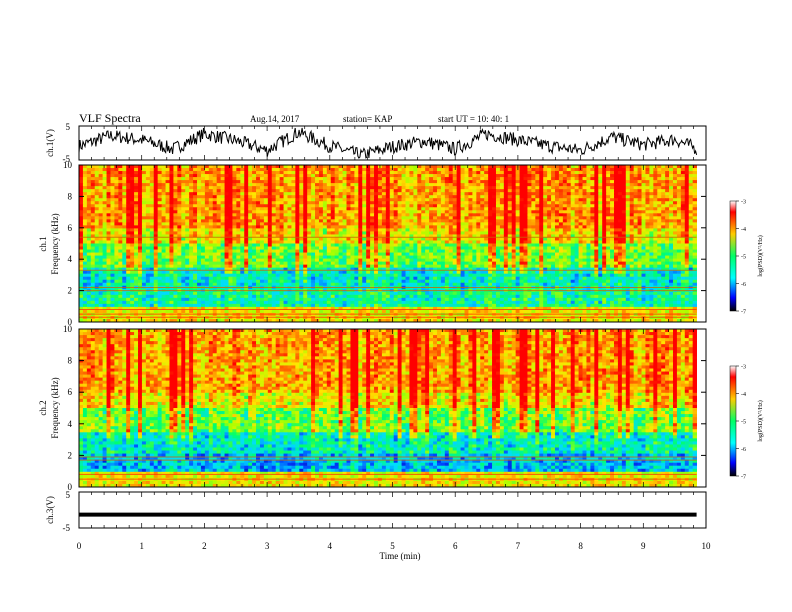 Image resolution: width=792 pixels, height=612 pixels. What do you see at coordinates (67, 528) in the screenshot?
I see `ch3-ytick-bottom: -5` at bounding box center [67, 528].